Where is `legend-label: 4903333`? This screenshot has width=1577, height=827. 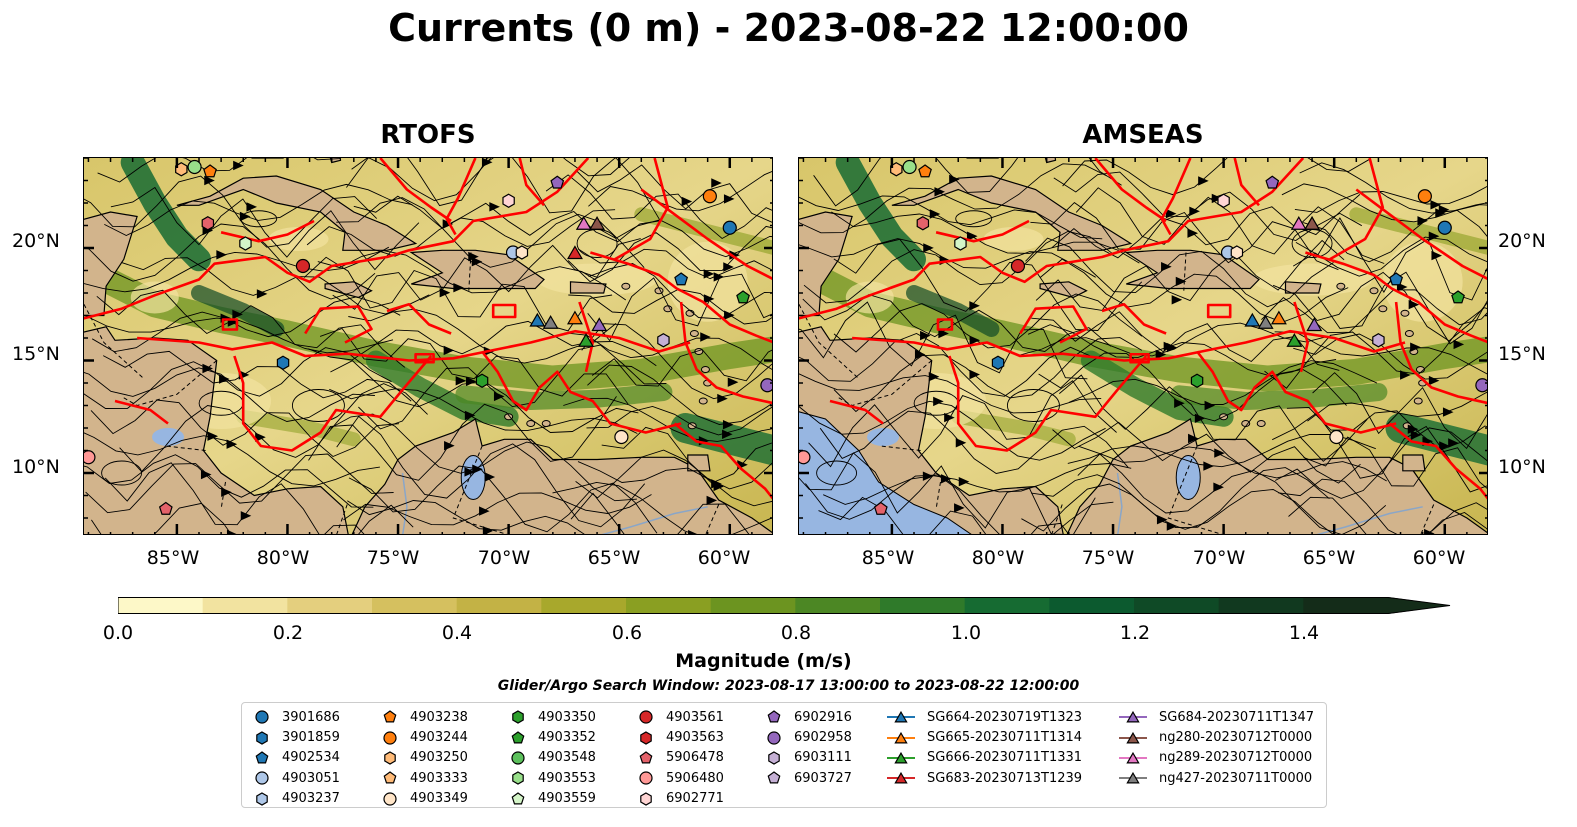
legend-label: 4903333 is located at coordinates (439, 778).